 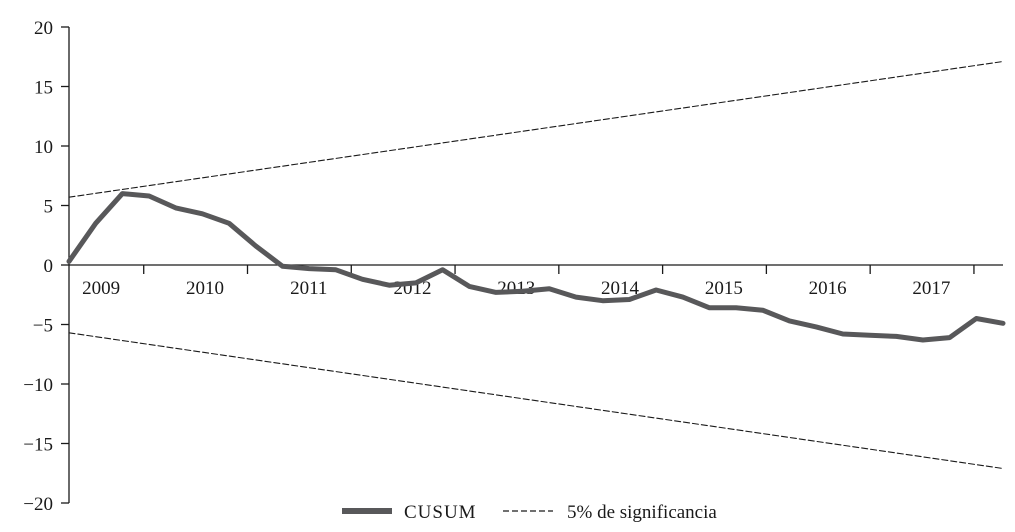 What do you see at coordinates (43, 28) in the screenshot?
I see `y-tick-label: 20` at bounding box center [43, 28].